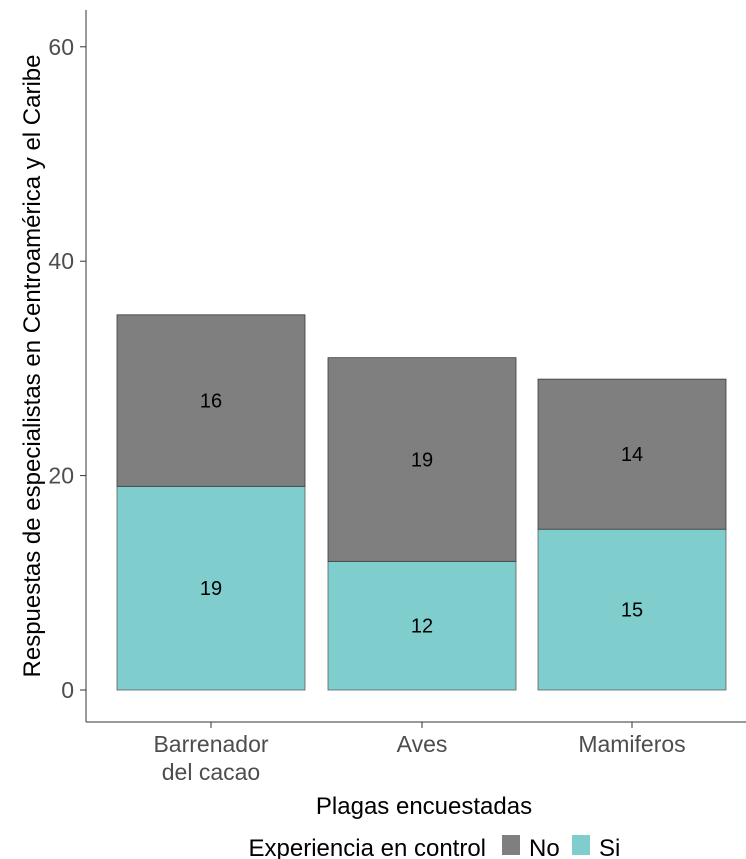 This screenshot has width=746, height=859. What do you see at coordinates (67, 366) in the screenshot?
I see `y-axis: 0 20 40 60` at bounding box center [67, 366].